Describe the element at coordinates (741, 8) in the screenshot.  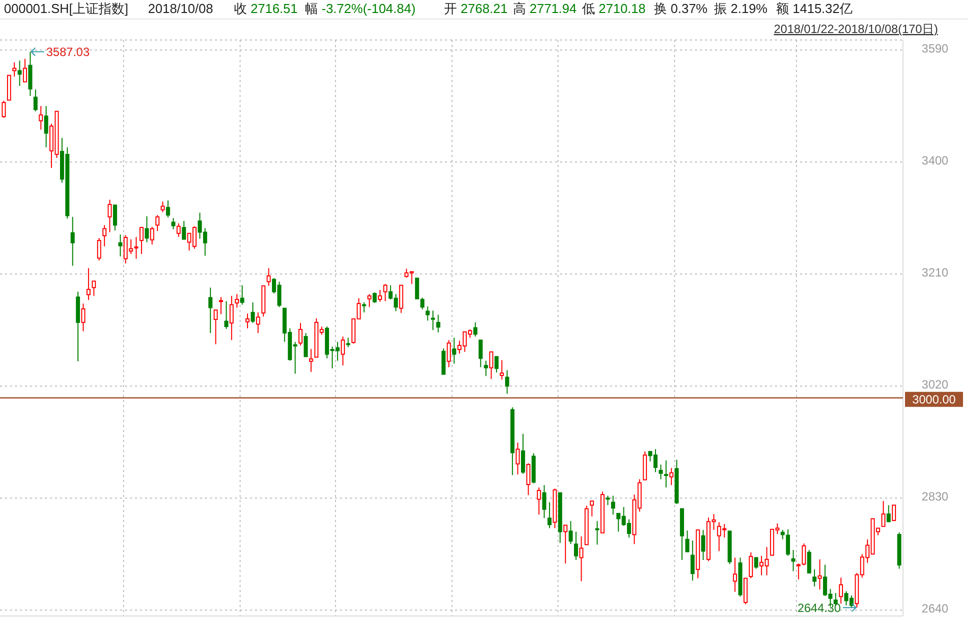
I see `text: 振 2.19%` at that location.